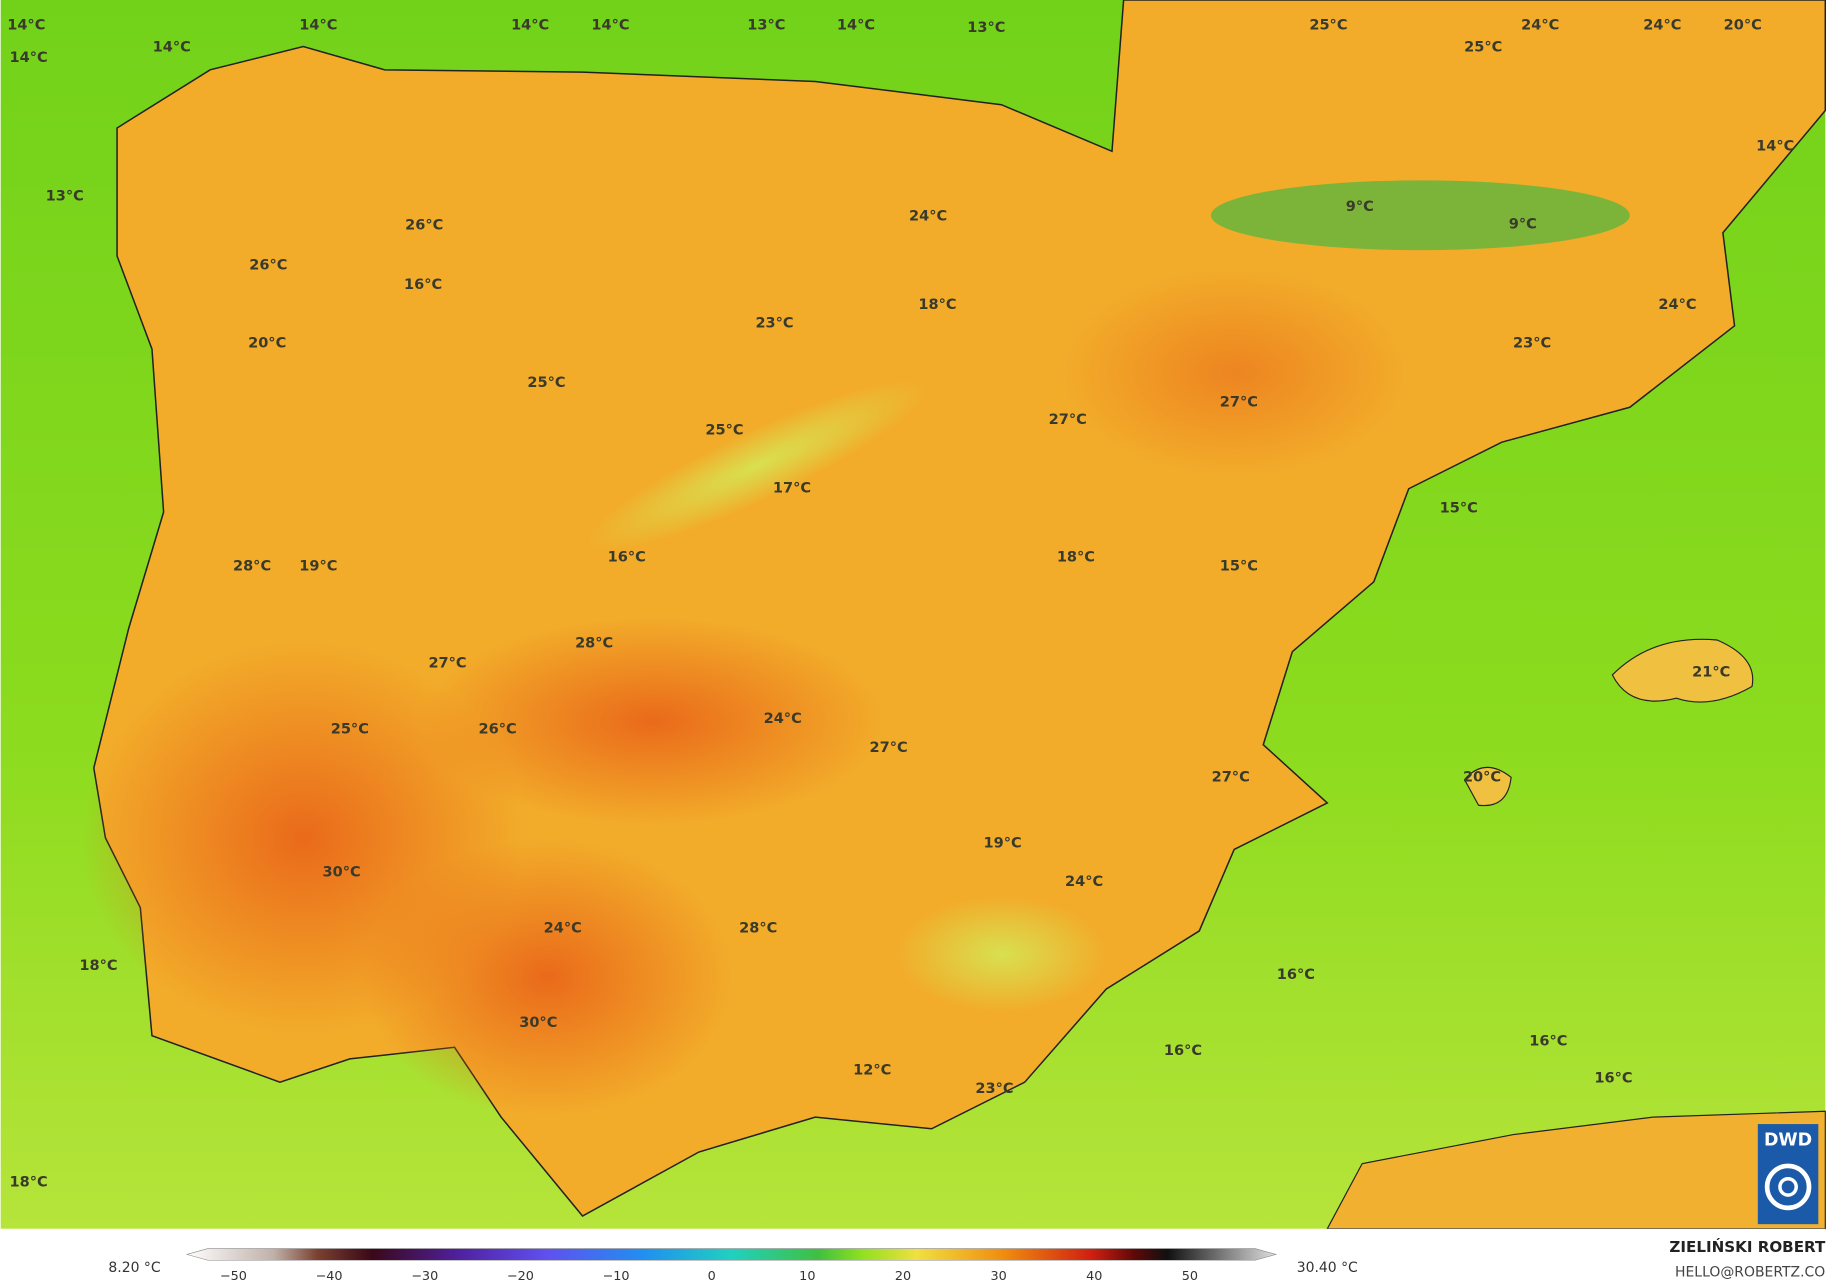 The height and width of the screenshot is (1287, 1826). What do you see at coordinates (1788, 1140) in the screenshot?
I see `dwd-logo-text: DWD` at bounding box center [1788, 1140].